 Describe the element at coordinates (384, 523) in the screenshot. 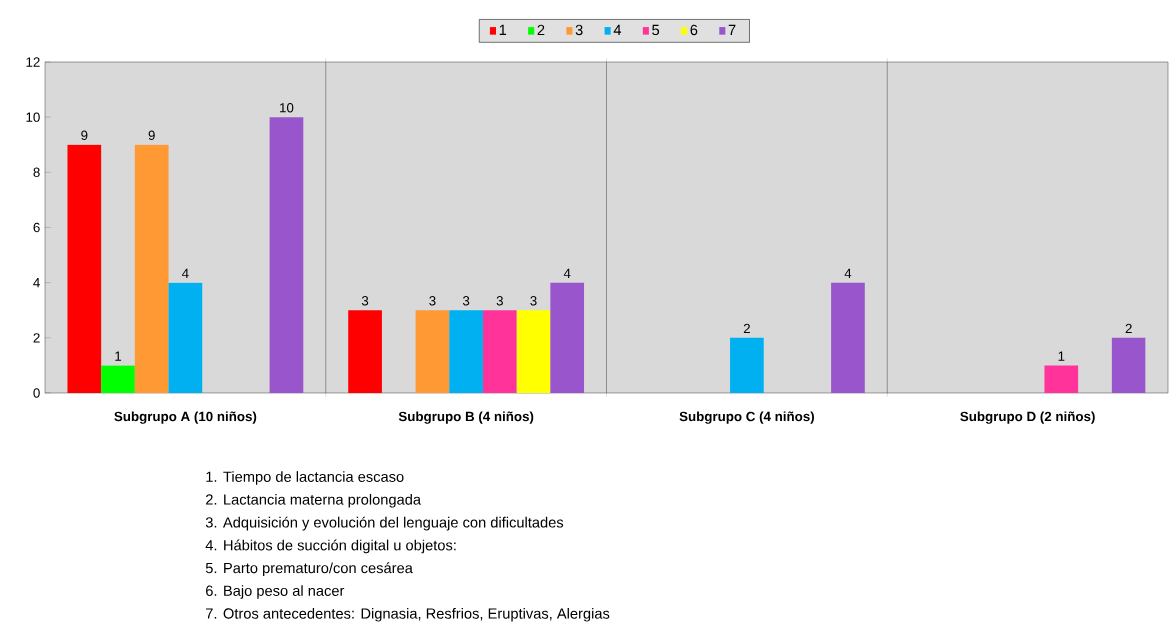

I see `text: 3. Adquisición y evolución del lenguaje con dificultades` at that location.